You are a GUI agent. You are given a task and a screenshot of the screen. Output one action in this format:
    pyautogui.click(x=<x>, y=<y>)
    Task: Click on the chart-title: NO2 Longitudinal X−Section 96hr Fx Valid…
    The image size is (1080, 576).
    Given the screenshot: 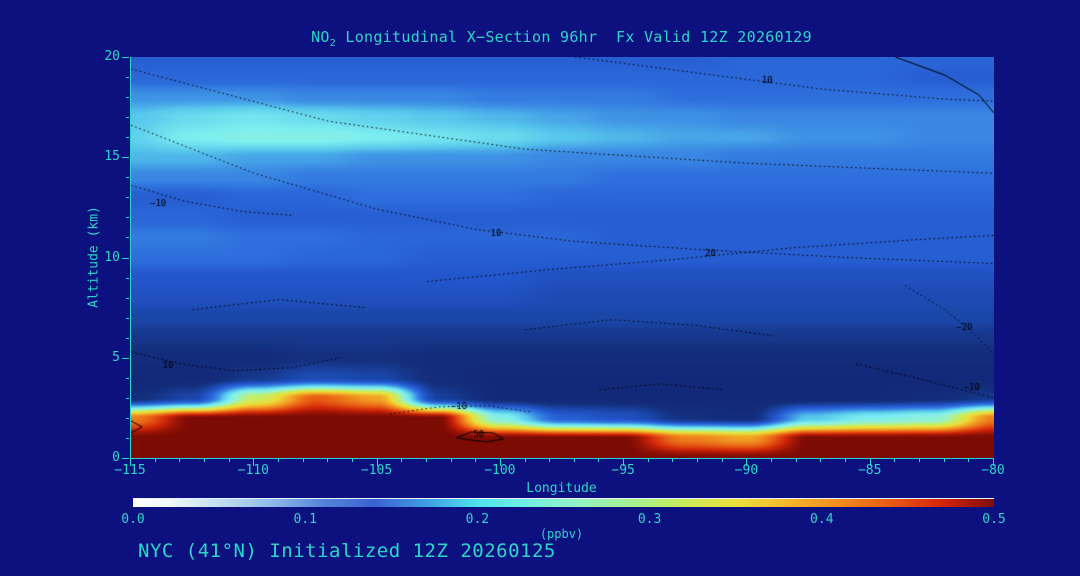 What is the action you would take?
    pyautogui.click(x=561, y=38)
    